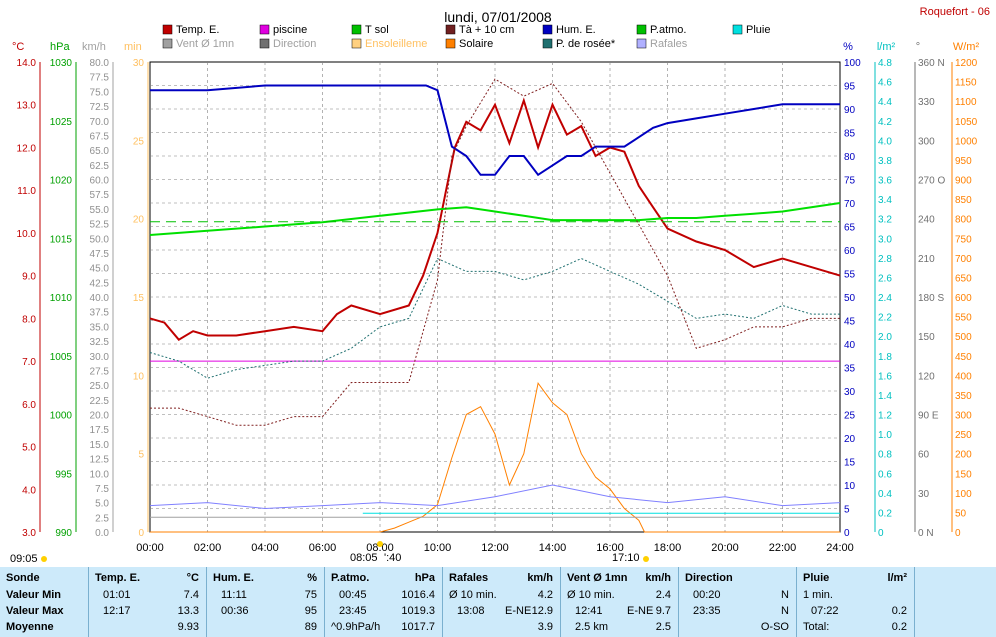  I want to click on stats-cell: E-NE, so click(518, 611).